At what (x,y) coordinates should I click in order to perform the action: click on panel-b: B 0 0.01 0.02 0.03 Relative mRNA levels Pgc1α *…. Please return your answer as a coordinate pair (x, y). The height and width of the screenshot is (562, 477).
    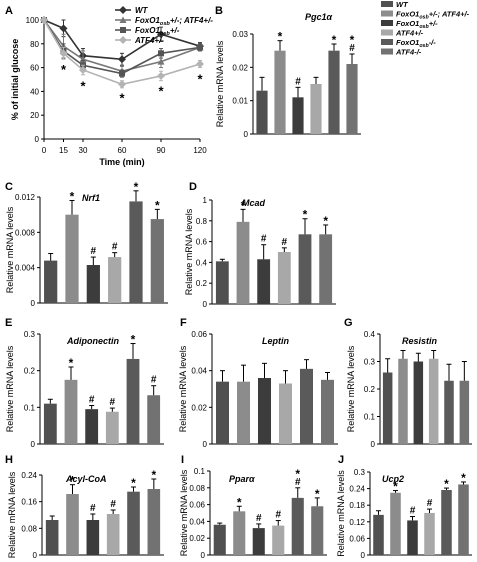
    Looking at the image, I should click on (288, 72).